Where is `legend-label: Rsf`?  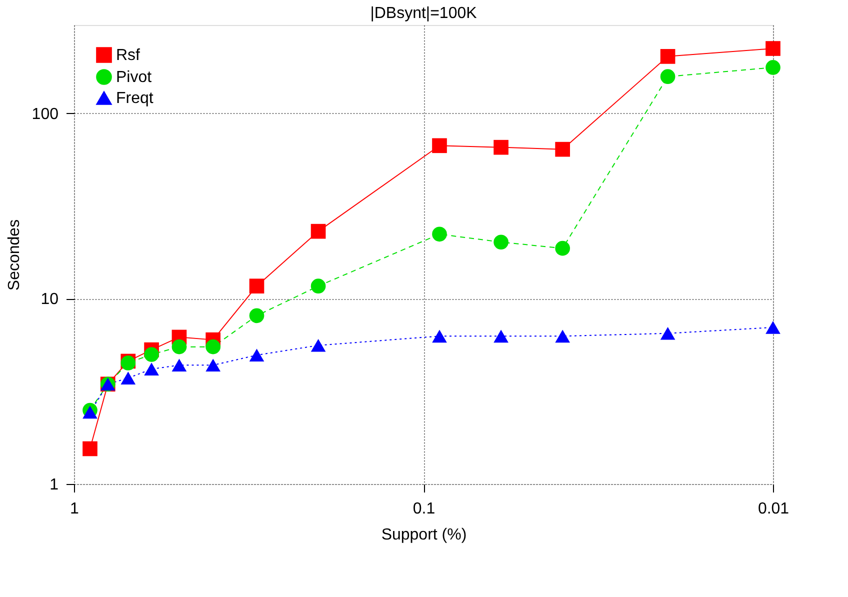
legend-label: Rsf is located at coordinates (128, 55).